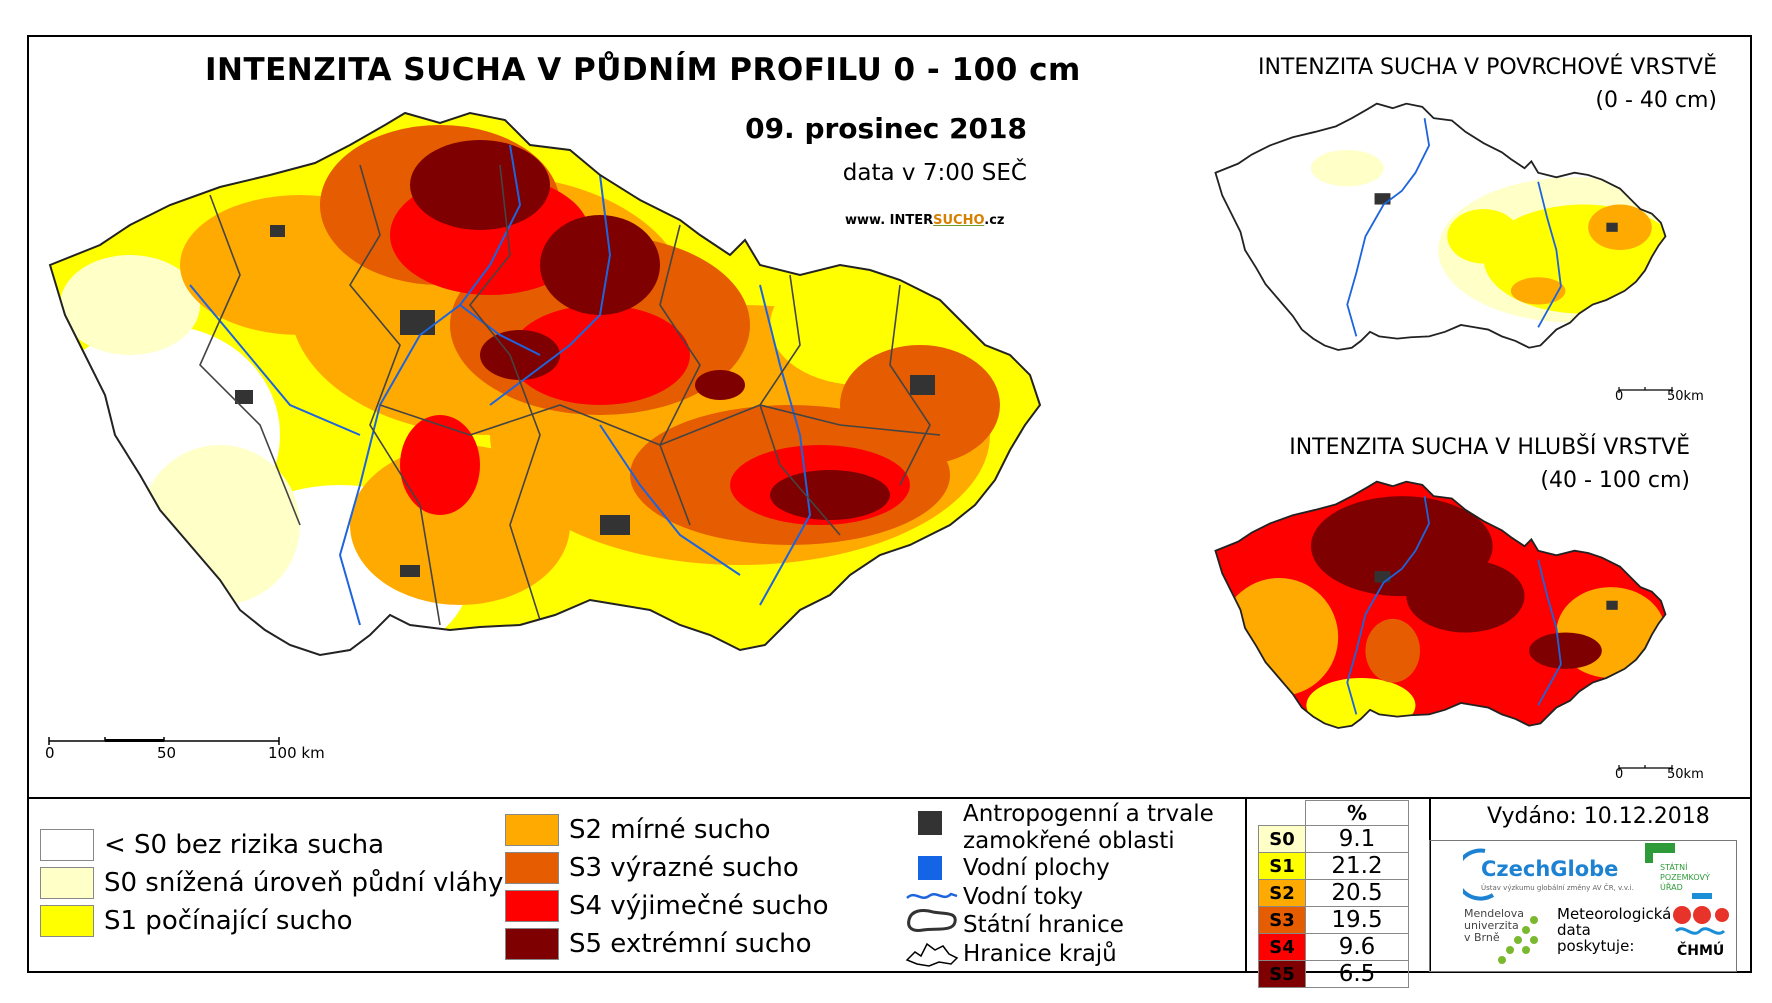 The image size is (1772, 1003). I want to click on chmu-logo, so click(1701, 914).